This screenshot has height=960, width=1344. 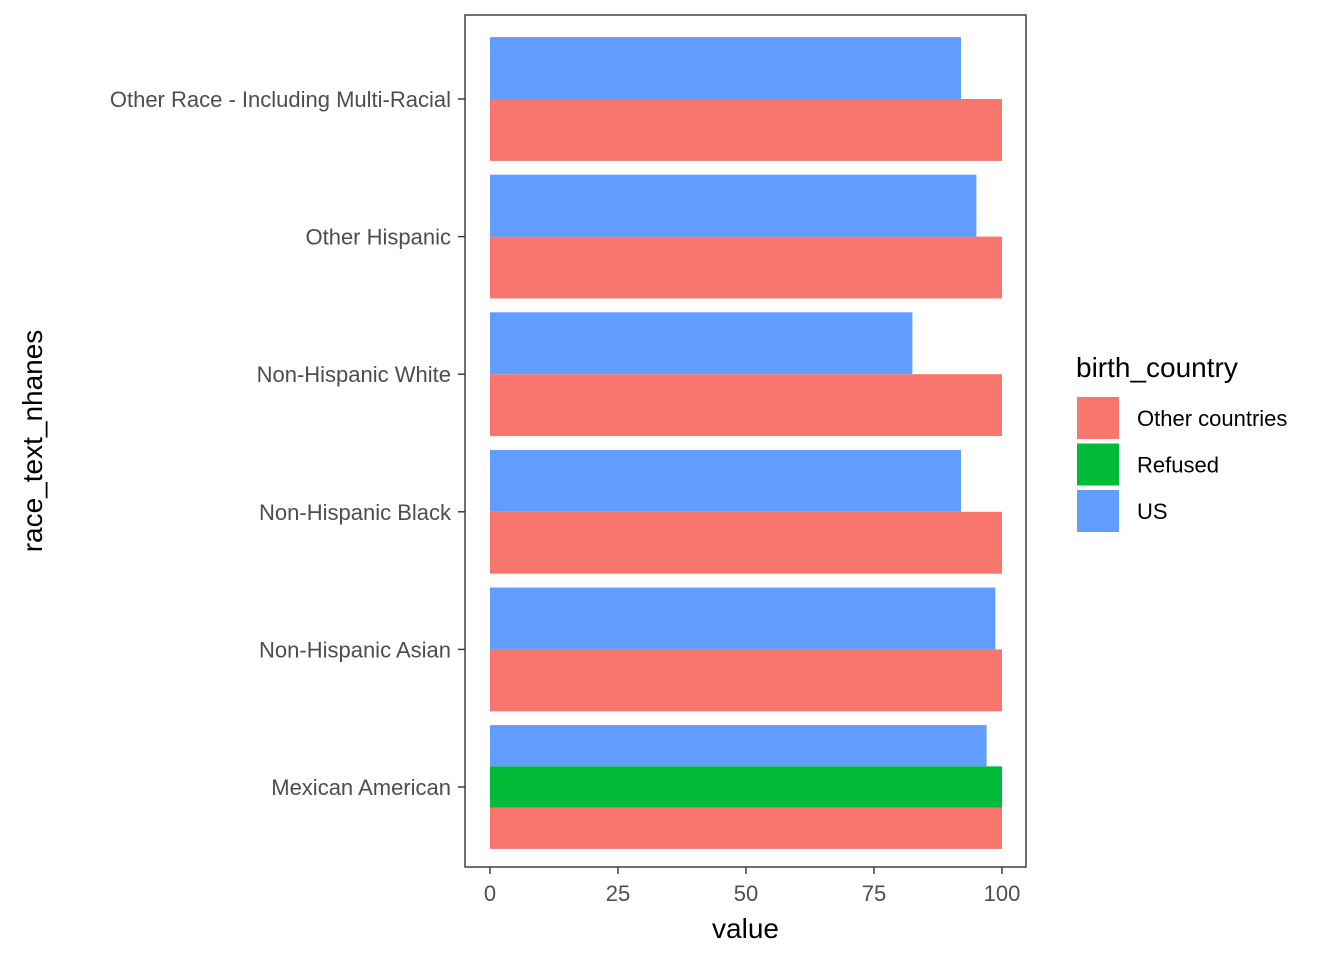 What do you see at coordinates (1212, 418) in the screenshot?
I see `legend-label: Other countries` at bounding box center [1212, 418].